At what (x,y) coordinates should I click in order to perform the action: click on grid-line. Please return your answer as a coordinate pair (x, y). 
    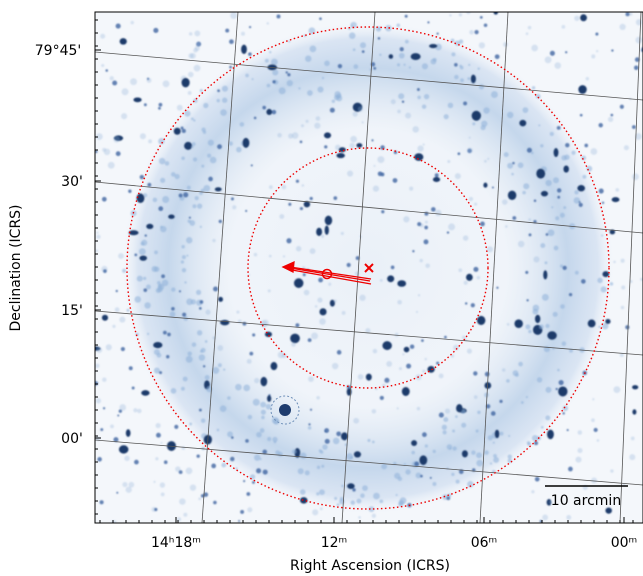
    Looking at the image, I should click on (369, 76).